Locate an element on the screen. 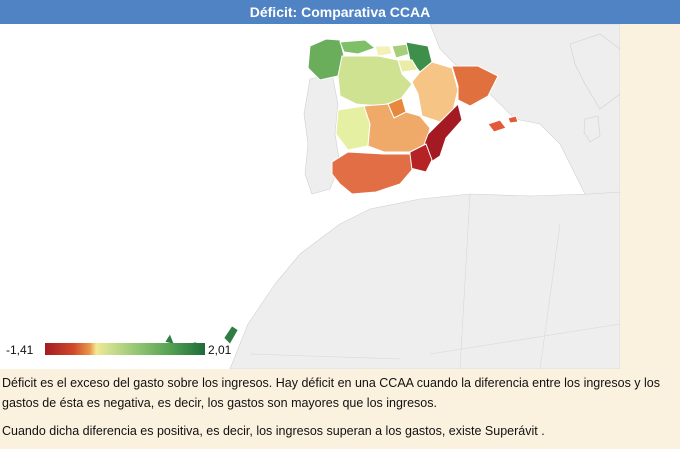  region-comunidad-valenciana is located at coordinates (442, 134).